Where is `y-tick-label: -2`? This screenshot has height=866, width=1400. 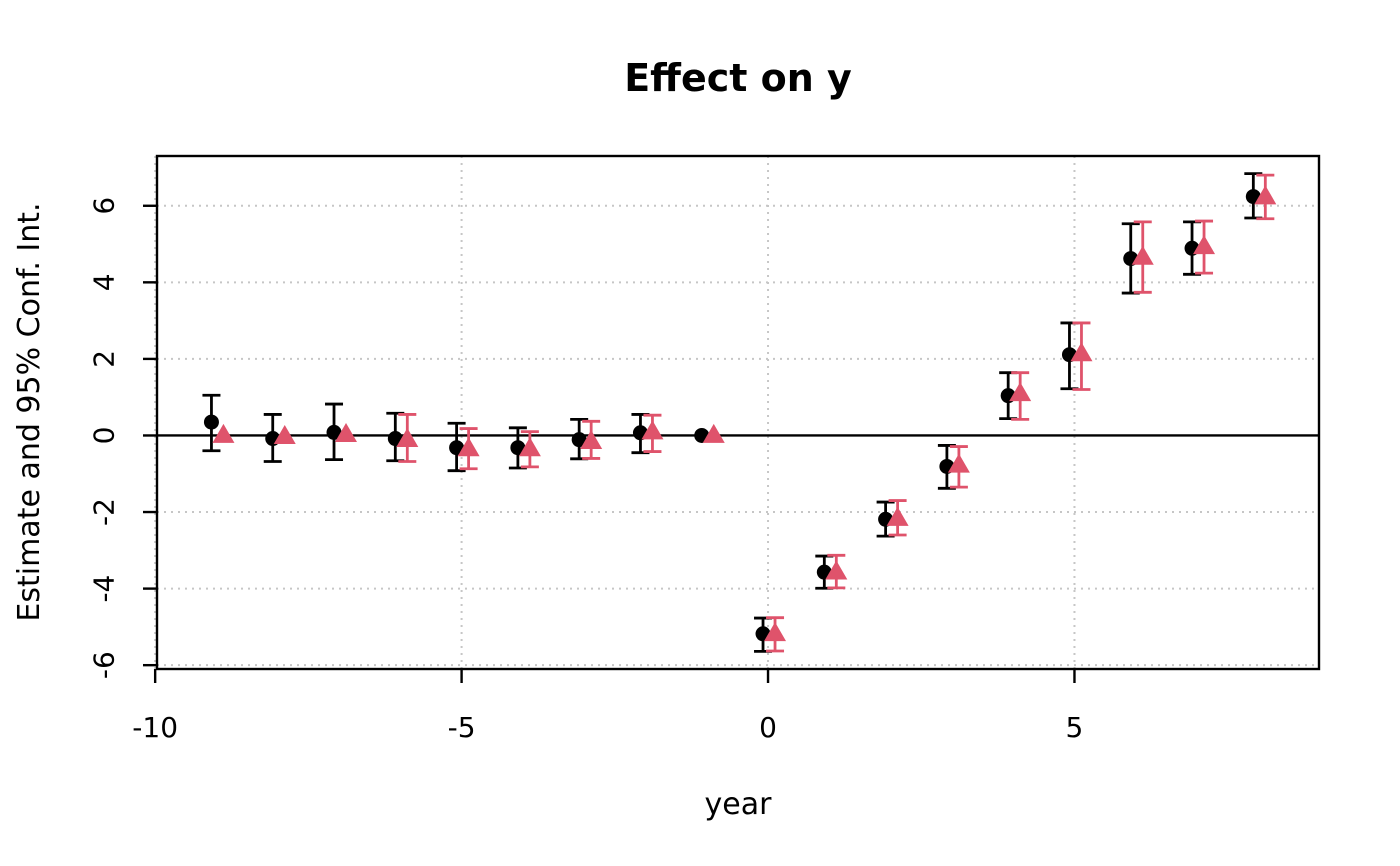
y-tick-label: -2 is located at coordinates (104, 512).